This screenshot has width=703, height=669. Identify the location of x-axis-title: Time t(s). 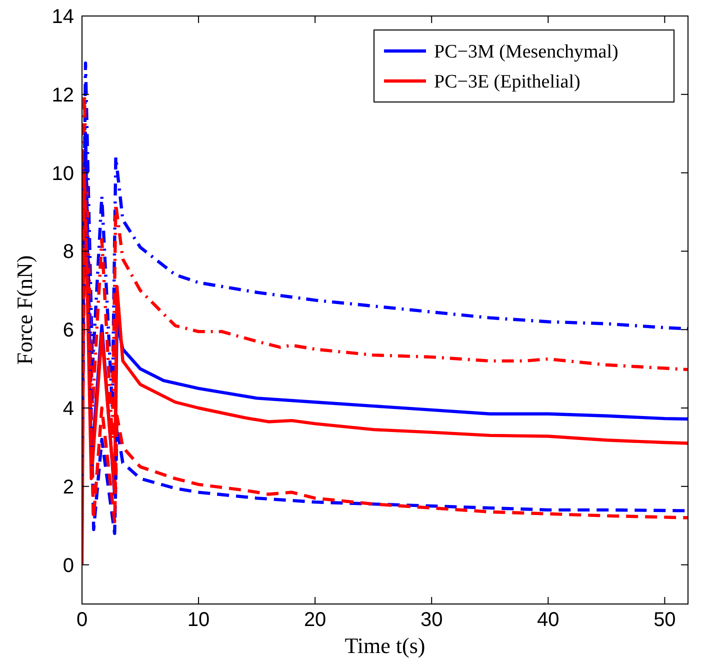
(385, 645).